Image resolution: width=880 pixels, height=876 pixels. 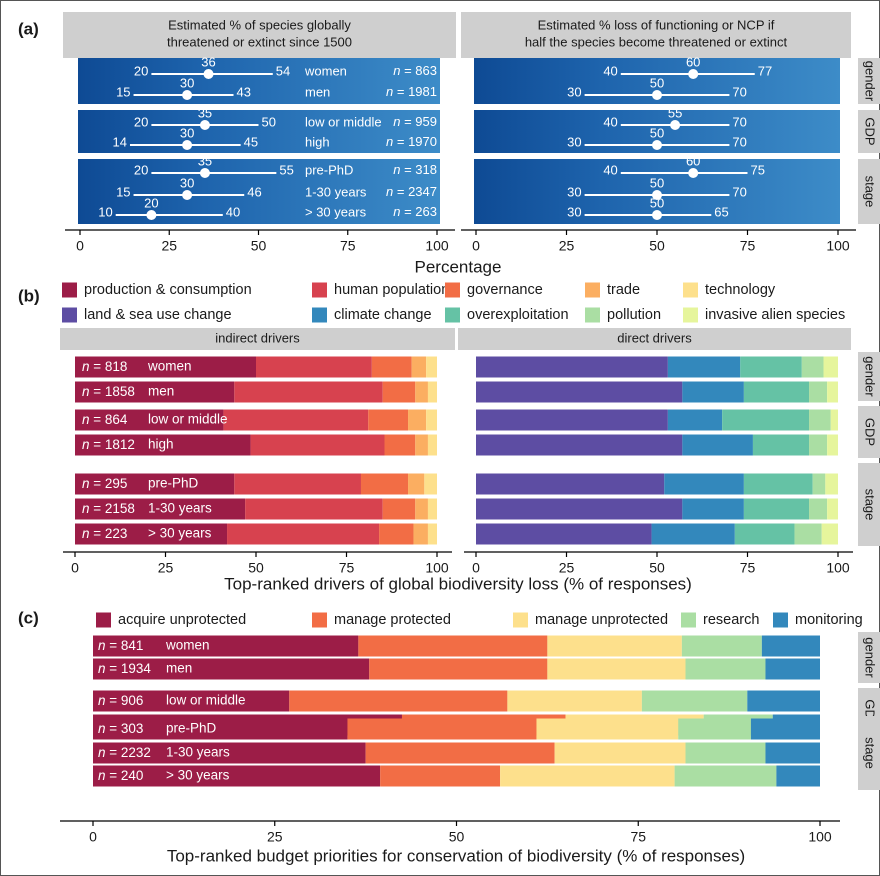 I want to click on panel-c-legend-item: manage unprotected, so click(x=601, y=620).